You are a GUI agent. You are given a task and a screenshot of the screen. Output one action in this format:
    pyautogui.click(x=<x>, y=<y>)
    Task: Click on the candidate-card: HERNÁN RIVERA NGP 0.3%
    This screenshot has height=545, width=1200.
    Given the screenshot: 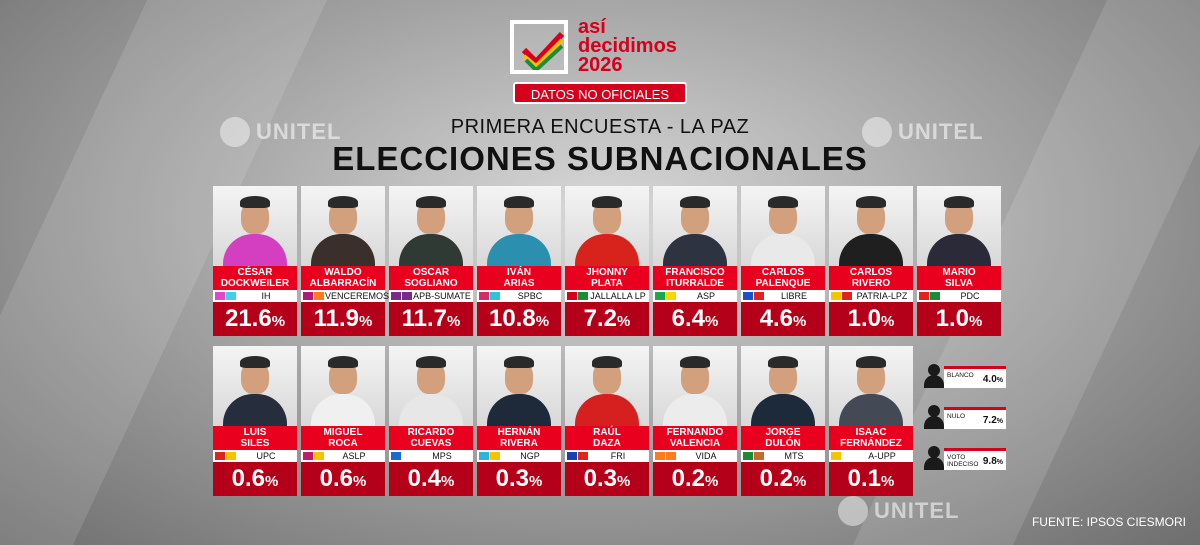 What is the action you would take?
    pyautogui.click(x=519, y=421)
    